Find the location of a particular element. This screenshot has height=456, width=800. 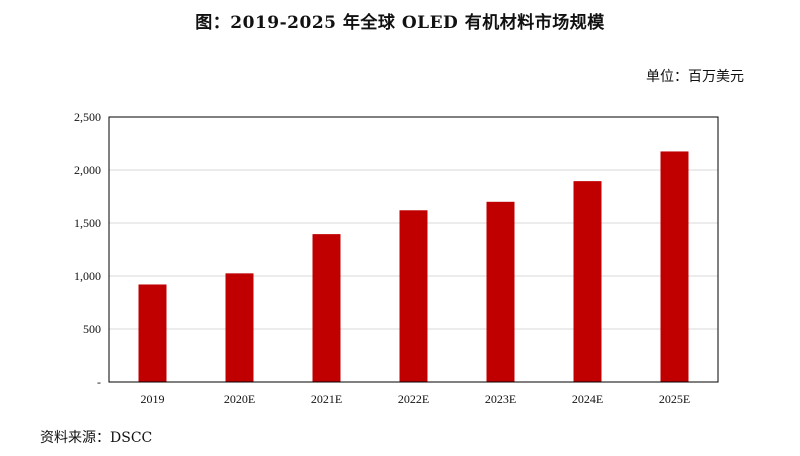

x-tick-label: 2019 is located at coordinates (153, 399).